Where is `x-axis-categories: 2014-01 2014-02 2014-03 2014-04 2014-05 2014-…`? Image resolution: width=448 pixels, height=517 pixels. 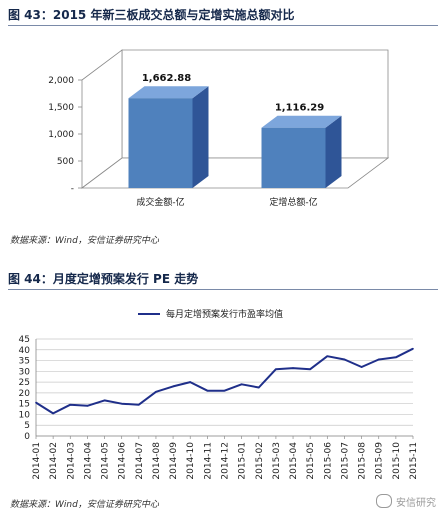 x-axis-categories: 2014-01 2014-02 2014-03 2014-04 2014-05 2014-… is located at coordinates (225, 458).